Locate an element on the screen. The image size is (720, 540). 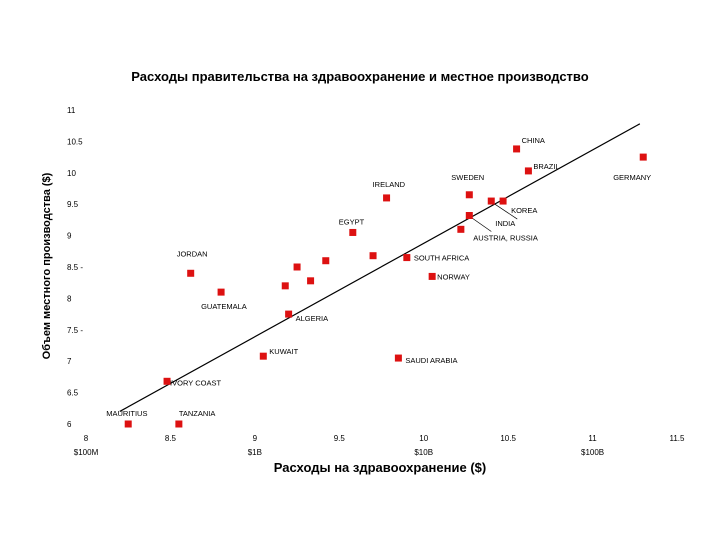
point-label: CHINA is located at coordinates (533, 140).